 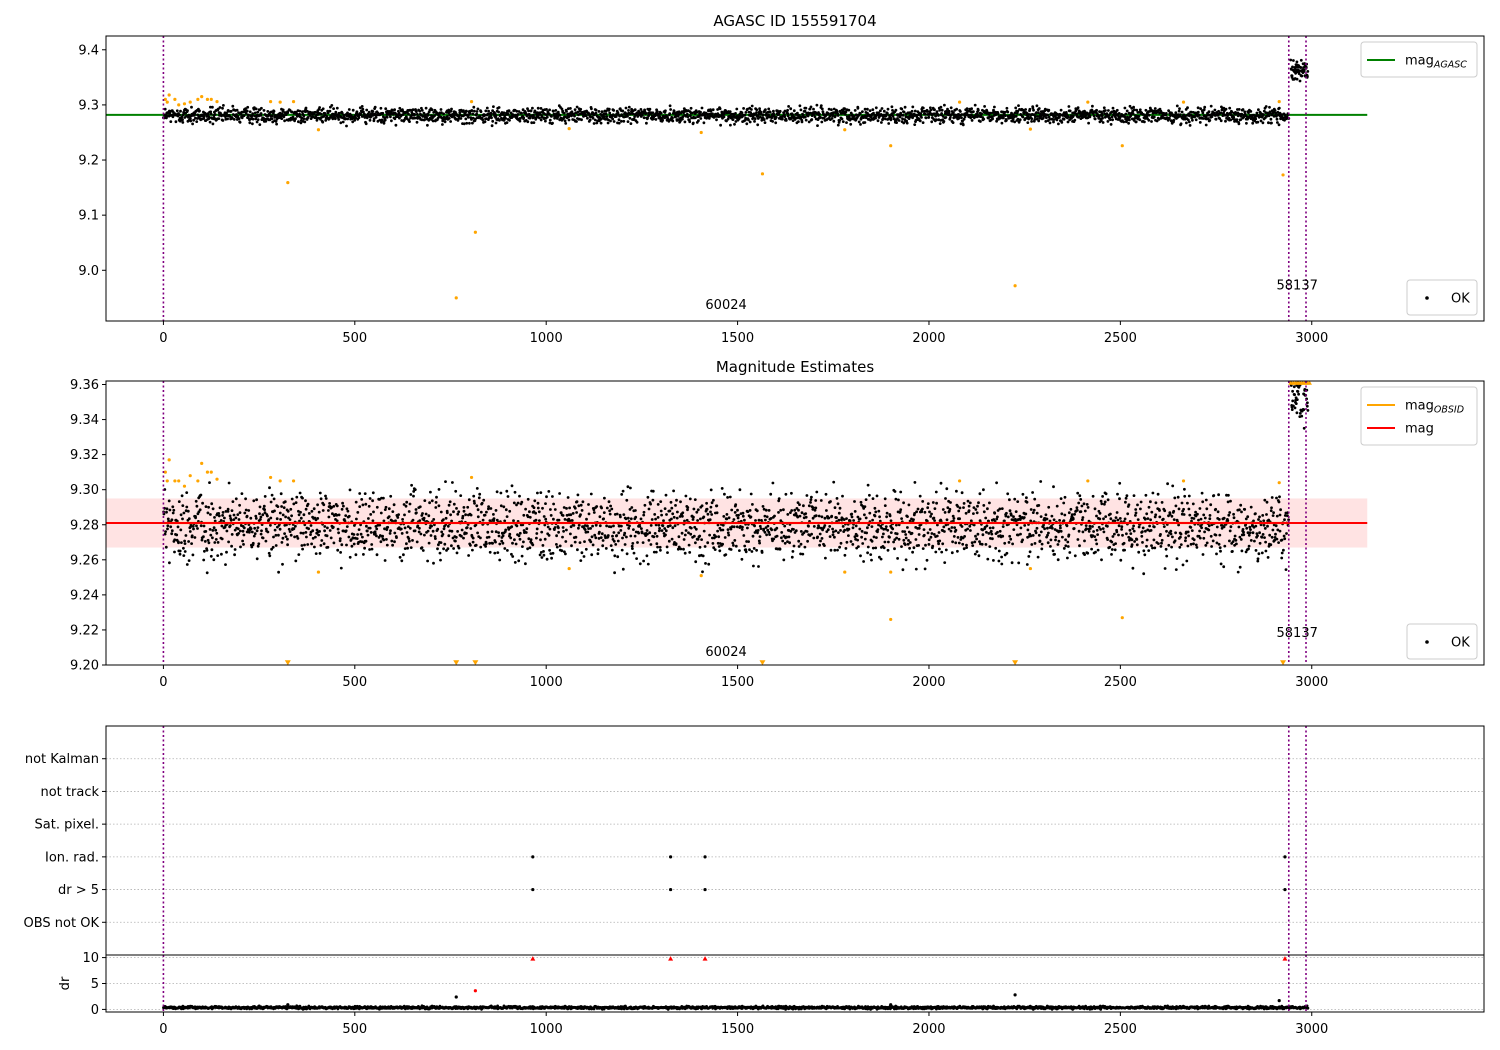 I want to click on points-series, so click(x=724, y=196).